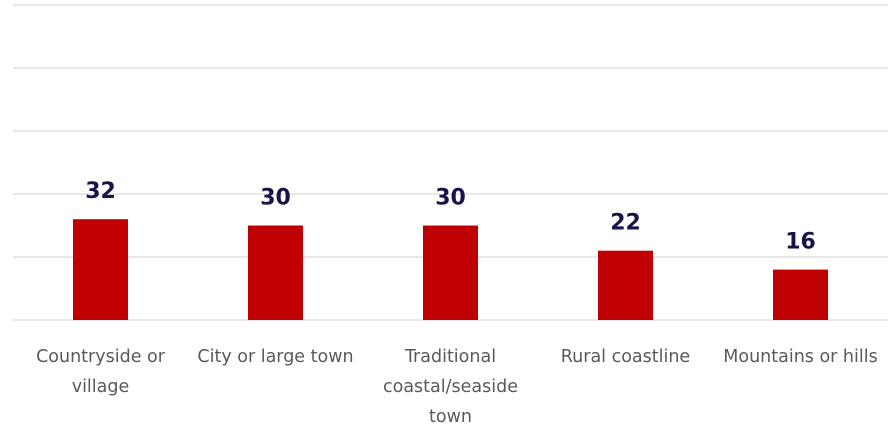  Describe the element at coordinates (800, 357) in the screenshot. I see `x-tick-label: Mountains or hills` at that location.